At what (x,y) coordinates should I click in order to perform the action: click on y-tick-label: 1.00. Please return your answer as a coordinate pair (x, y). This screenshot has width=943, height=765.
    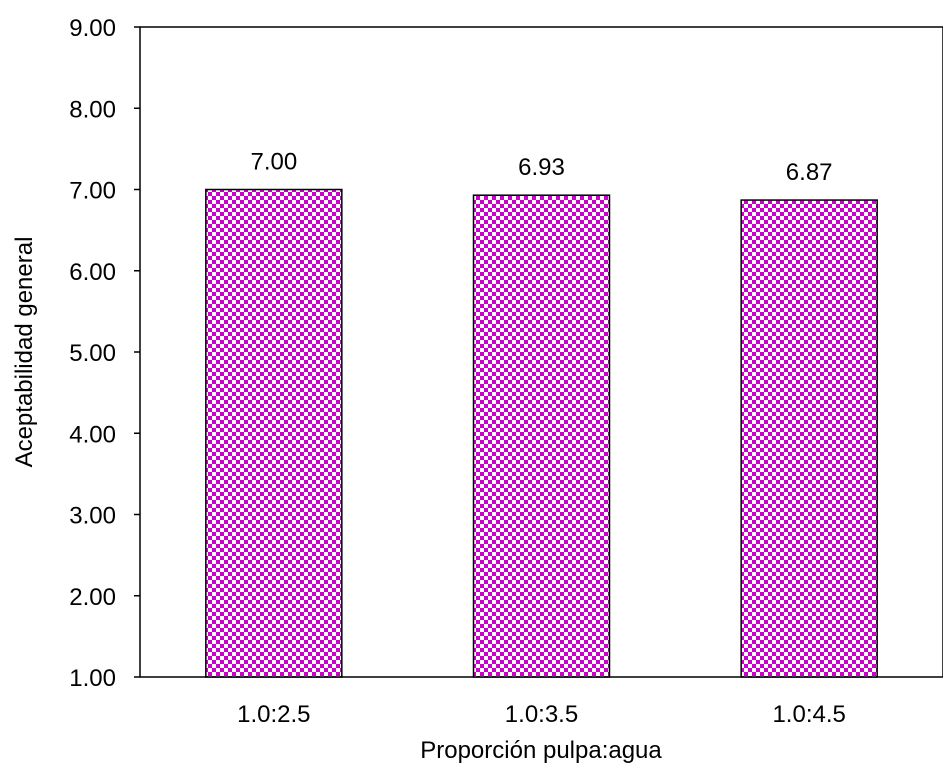
    Looking at the image, I should click on (92, 678).